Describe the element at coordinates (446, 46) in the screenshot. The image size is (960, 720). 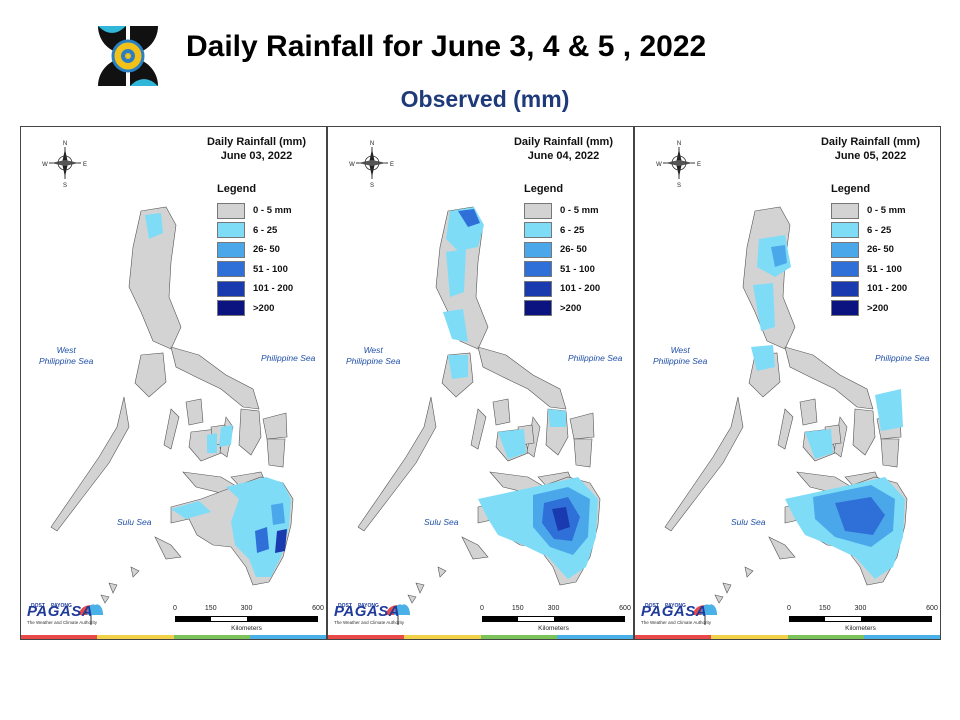
I see `page-title: Daily Rainfall for June 3, 4 & 5 , 2022` at that location.